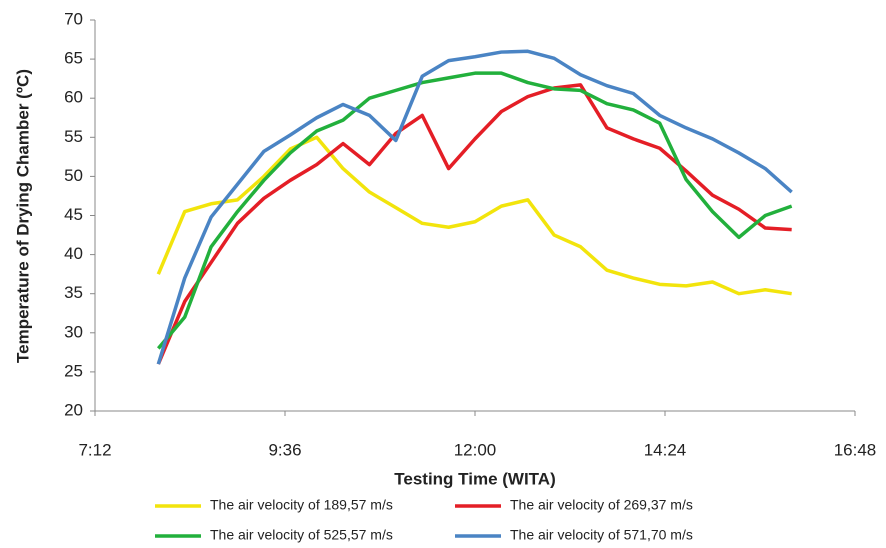  What do you see at coordinates (601, 535) in the screenshot?
I see `legend-label: The air velocity of 571,70 m/s` at bounding box center [601, 535].